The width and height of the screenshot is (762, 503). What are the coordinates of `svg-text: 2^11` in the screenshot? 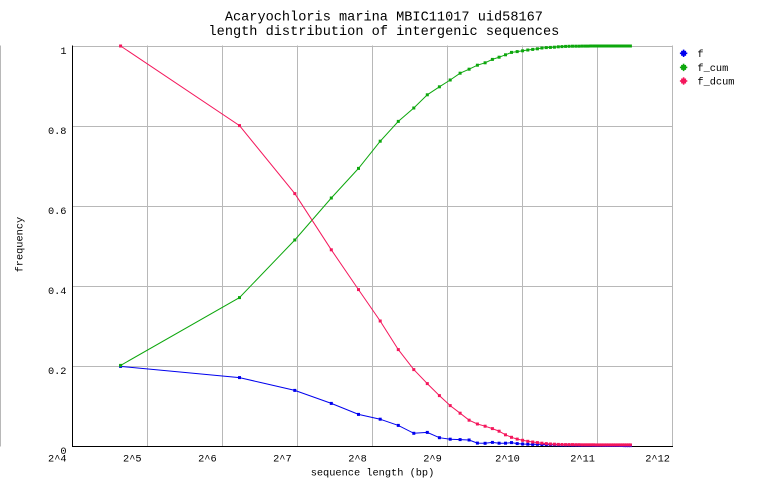 It's located at (582, 460).